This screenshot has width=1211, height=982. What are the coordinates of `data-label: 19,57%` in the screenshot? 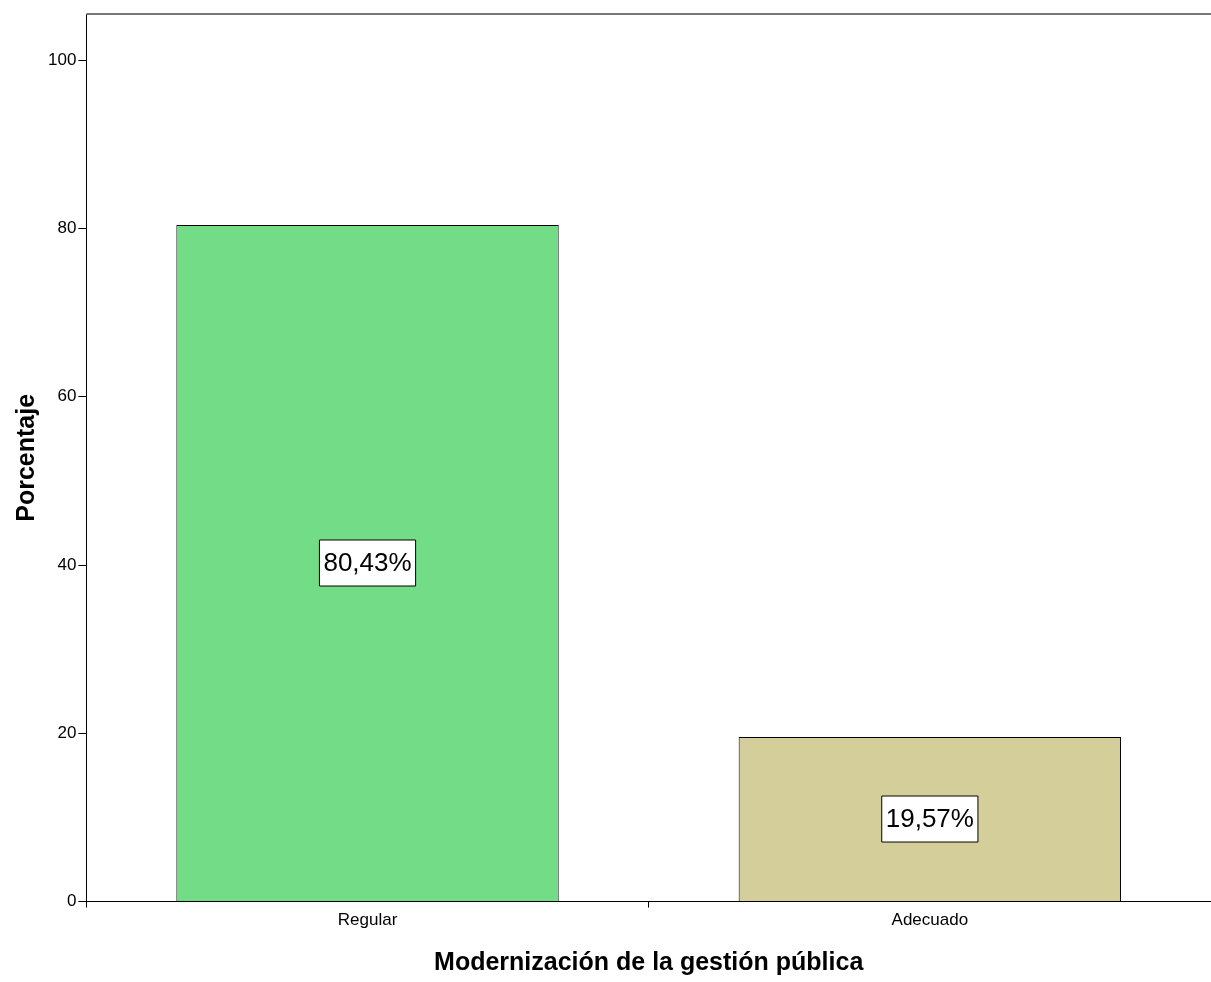 It's located at (929, 818).